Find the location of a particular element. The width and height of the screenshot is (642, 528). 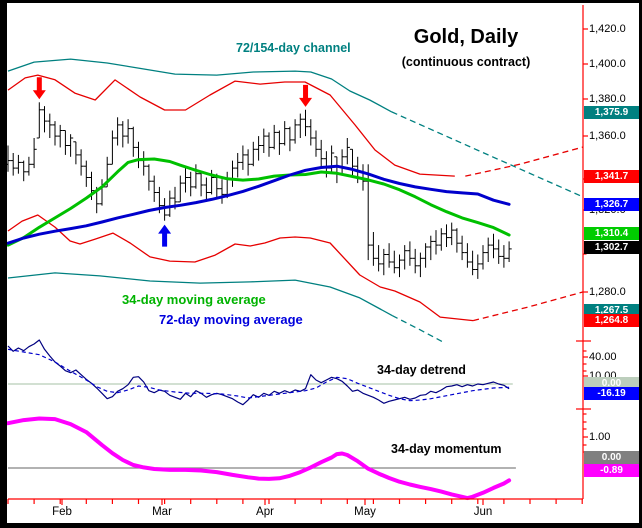

series-channel-72-lower is located at coordinates (240, 268).